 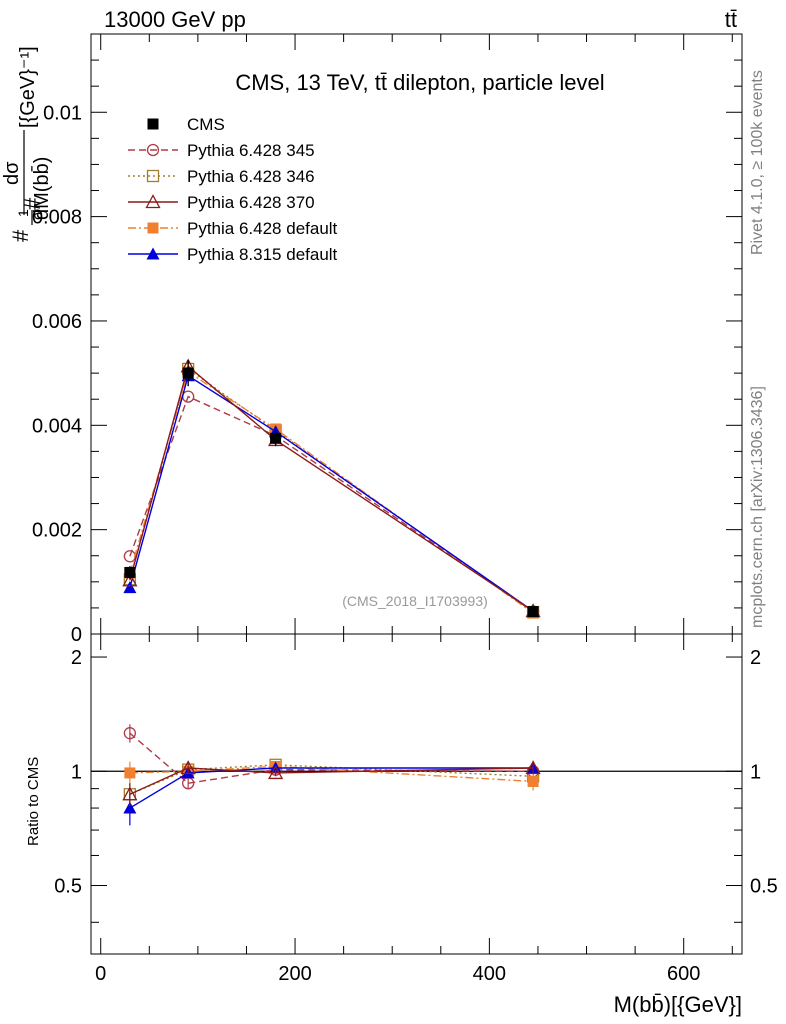 I want to click on y-tick-label: 0.004, so click(x=57, y=426).